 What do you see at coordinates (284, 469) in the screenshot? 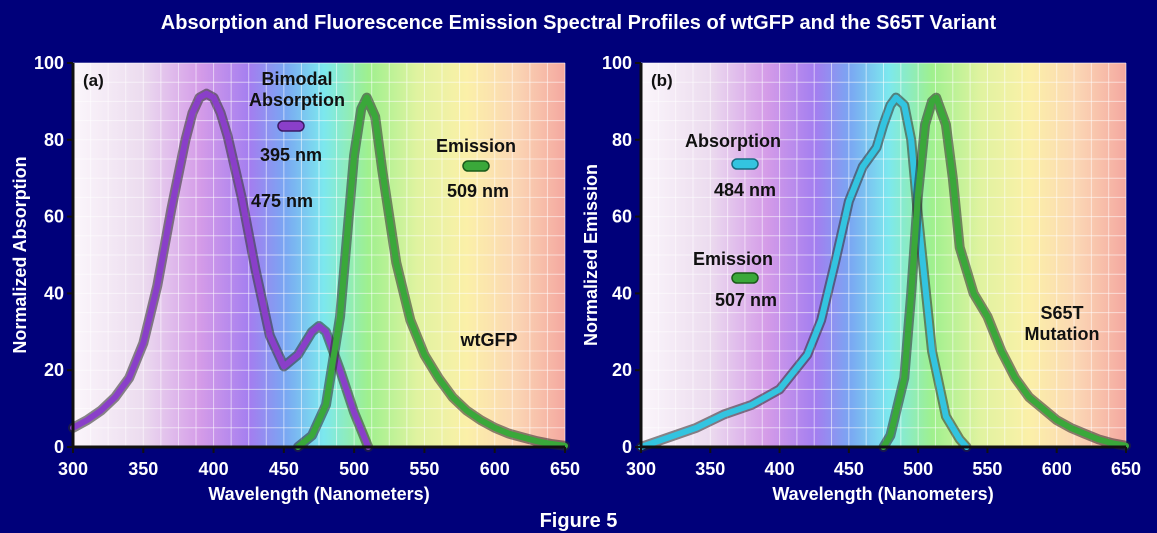
I see `panel-a-x-tick-label: 450` at bounding box center [284, 469].